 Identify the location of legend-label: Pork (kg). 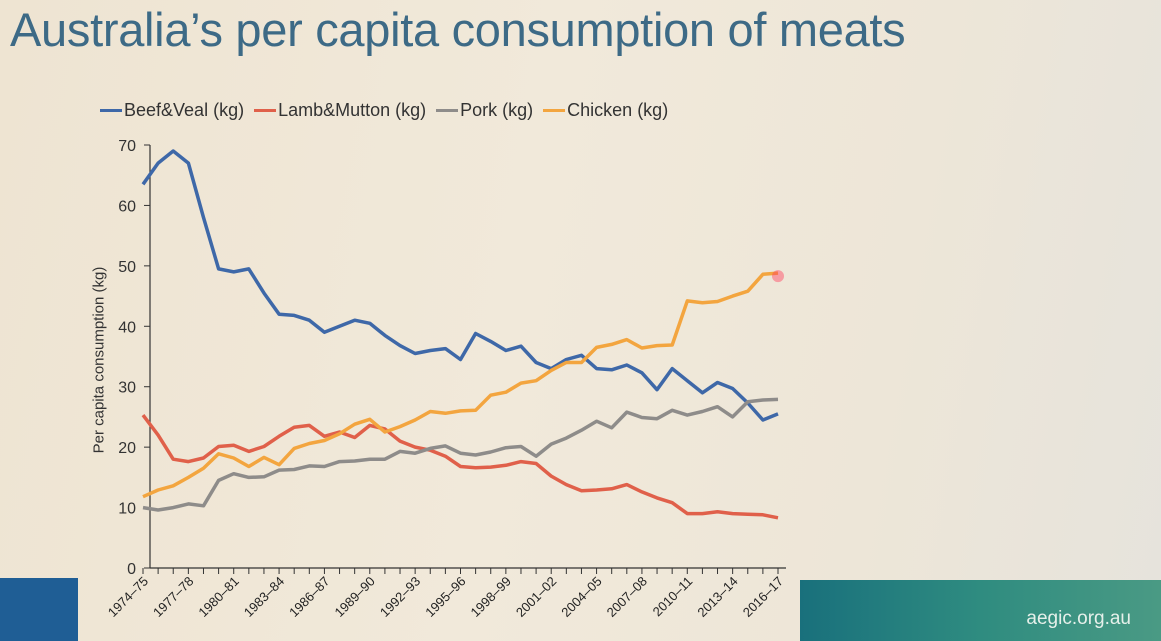
(497, 110).